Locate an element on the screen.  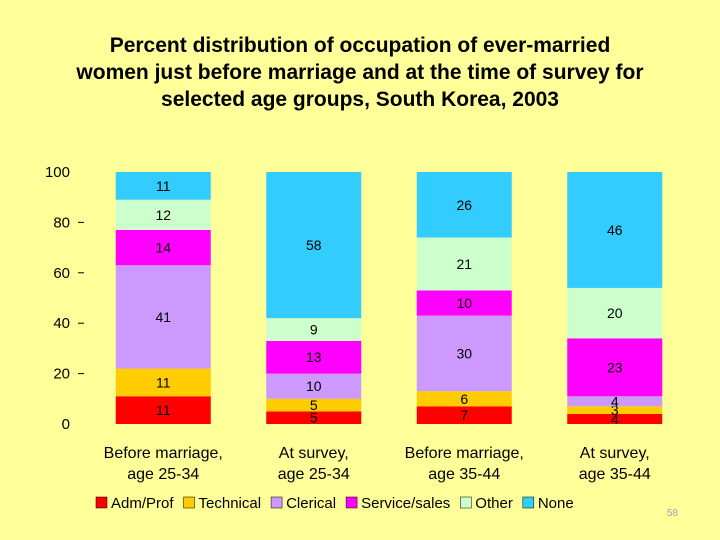
page-number: 58 is located at coordinates (672, 513).